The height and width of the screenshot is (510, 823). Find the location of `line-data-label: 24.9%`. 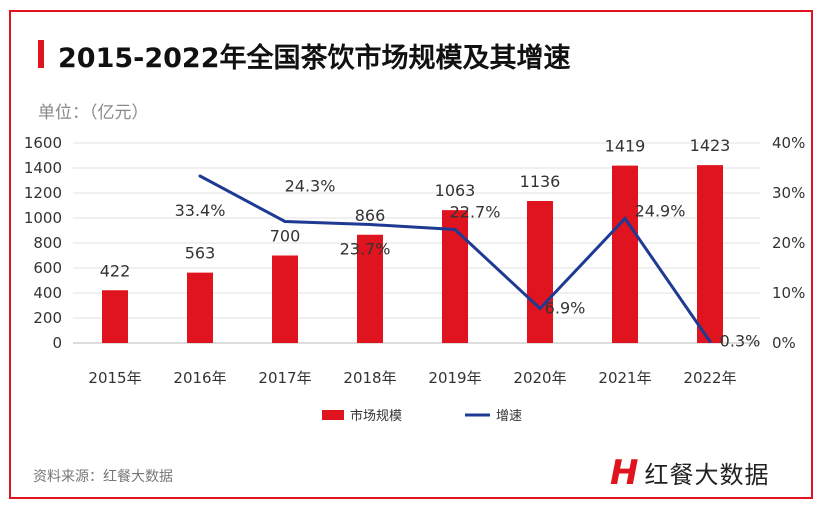

line-data-label: 24.9% is located at coordinates (660, 211).